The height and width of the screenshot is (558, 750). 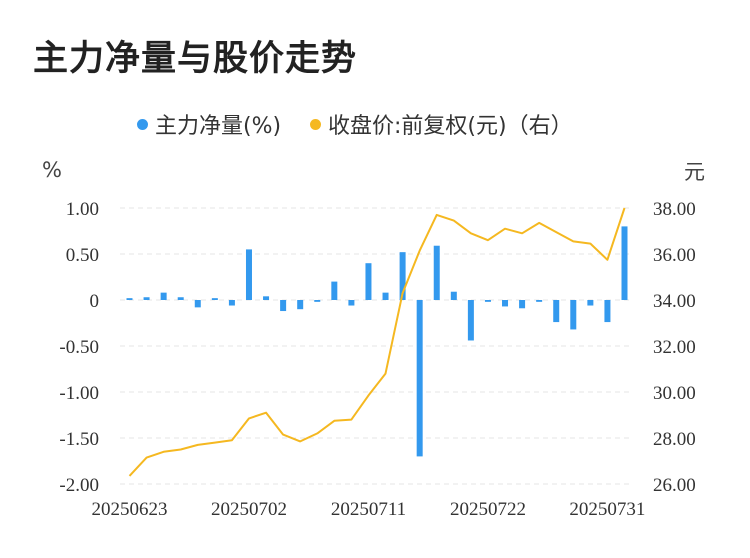 I want to click on right-axis-tick-label: 38.00, so click(x=674, y=209).